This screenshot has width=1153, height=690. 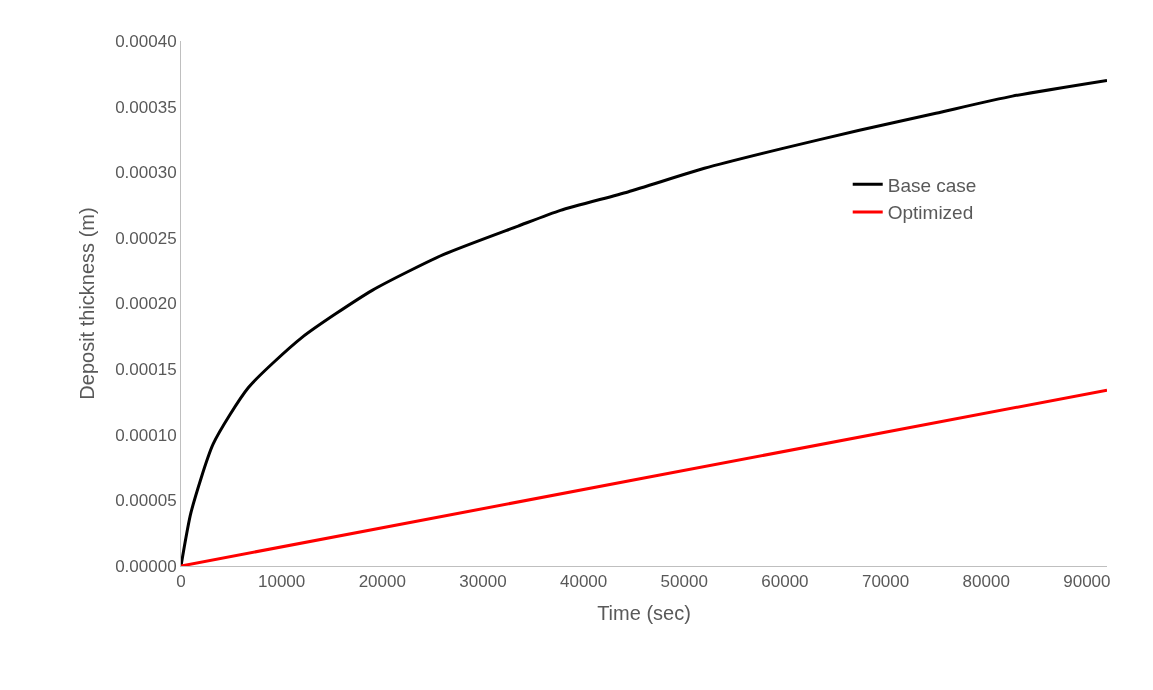 What do you see at coordinates (483, 582) in the screenshot?
I see `x-tick-label: 30000` at bounding box center [483, 582].